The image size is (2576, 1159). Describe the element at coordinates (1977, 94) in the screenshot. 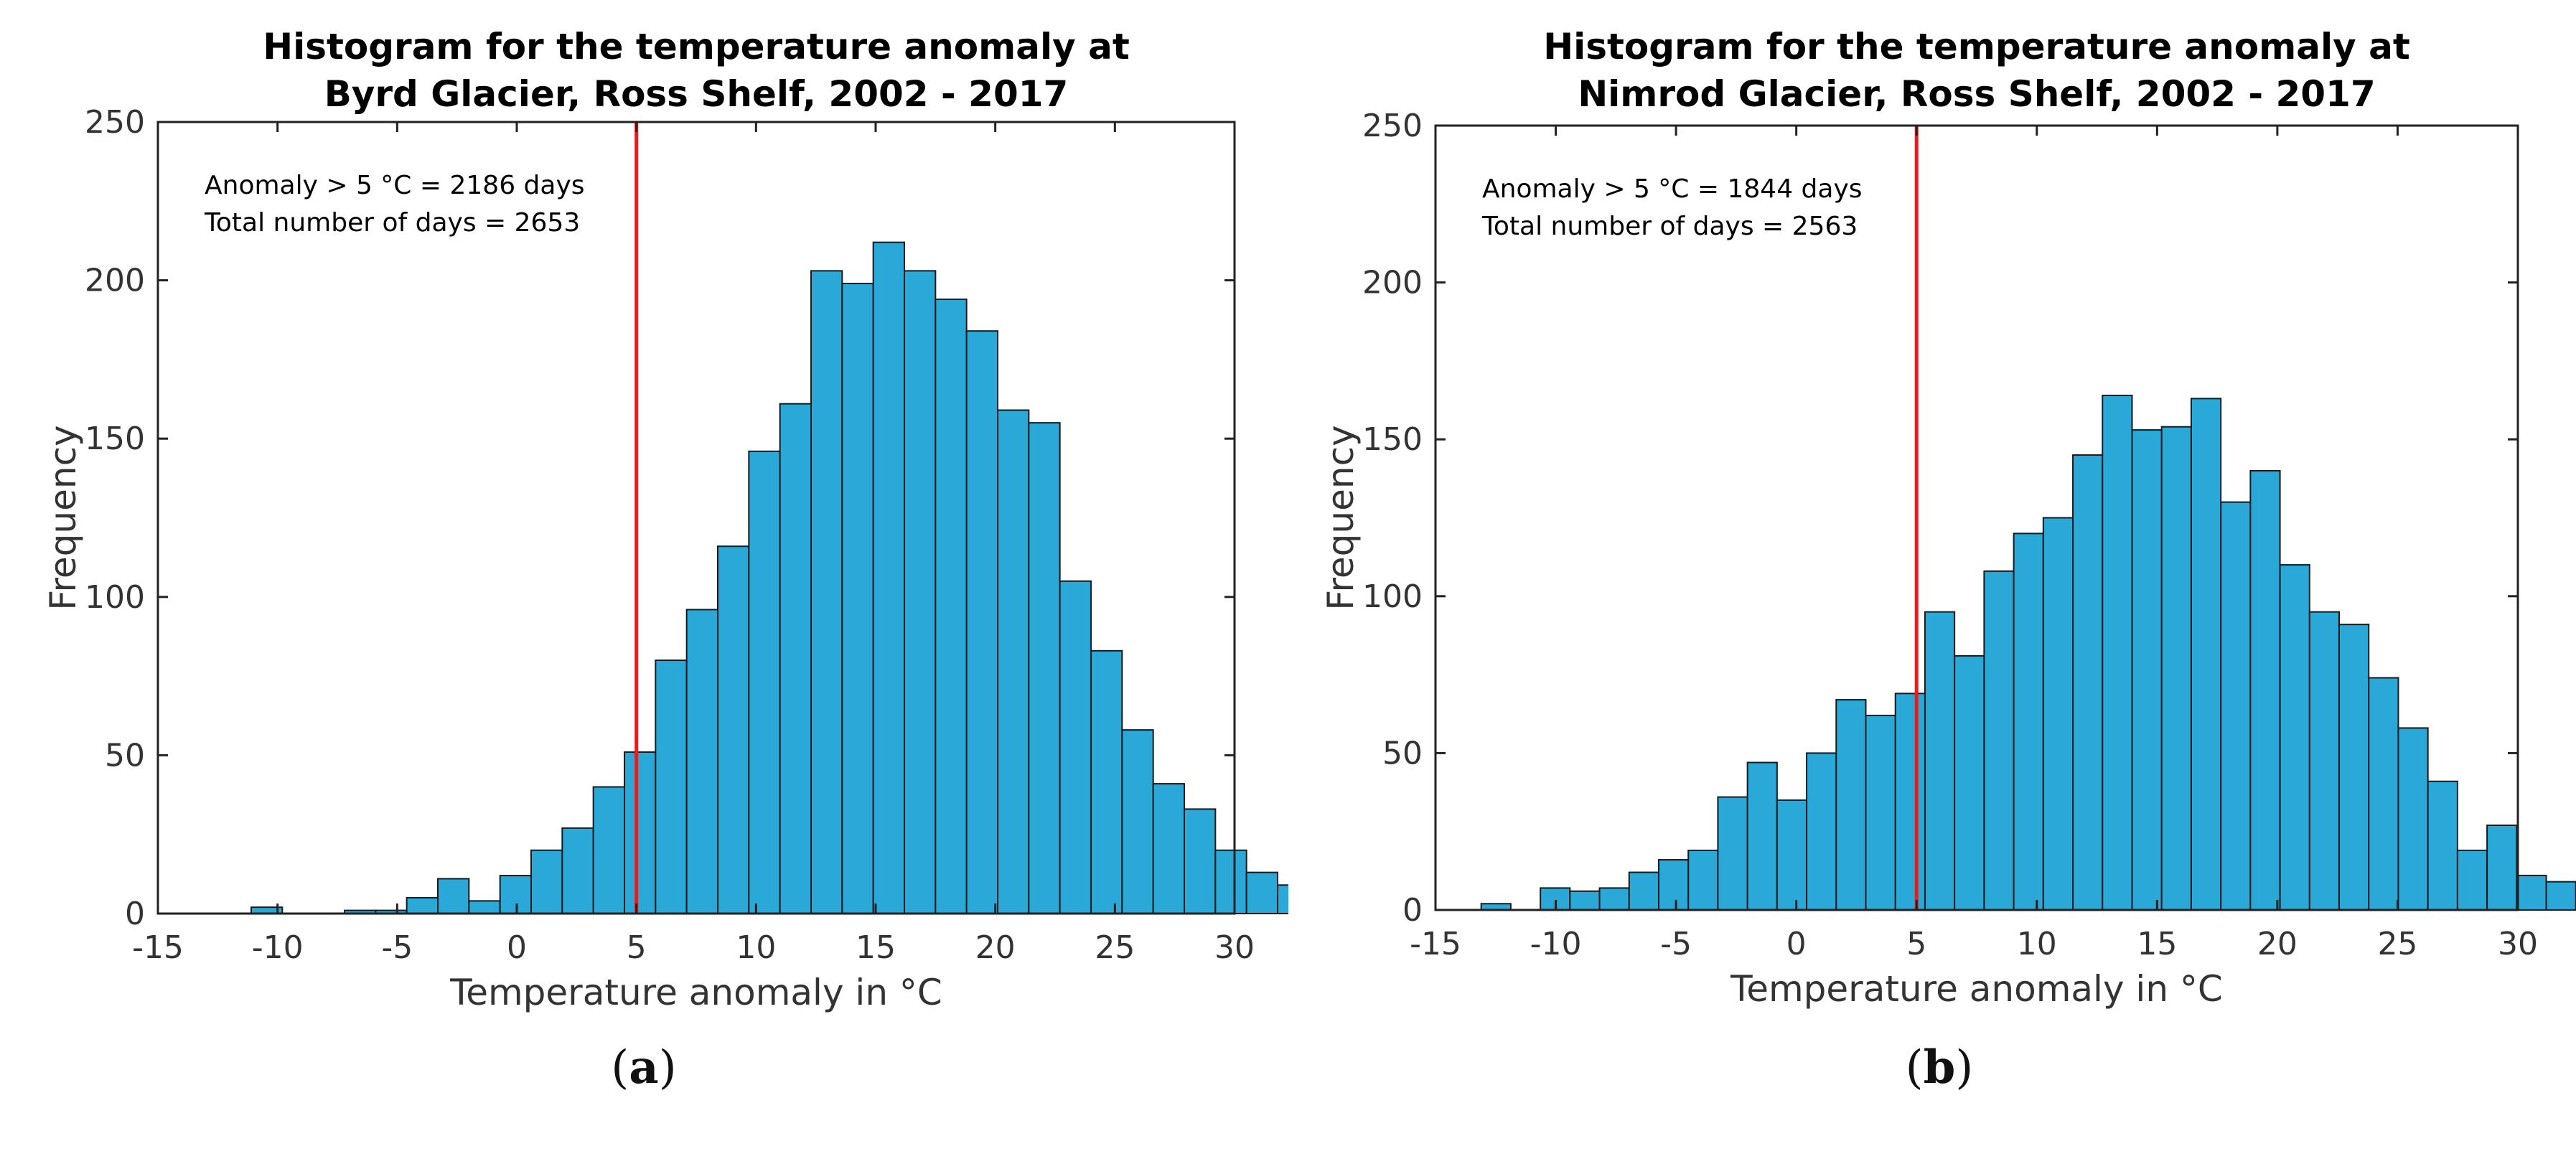

I see `chart-title-line: Nimrod Glacier, Ross Shelf, 2002 - 2017` at that location.